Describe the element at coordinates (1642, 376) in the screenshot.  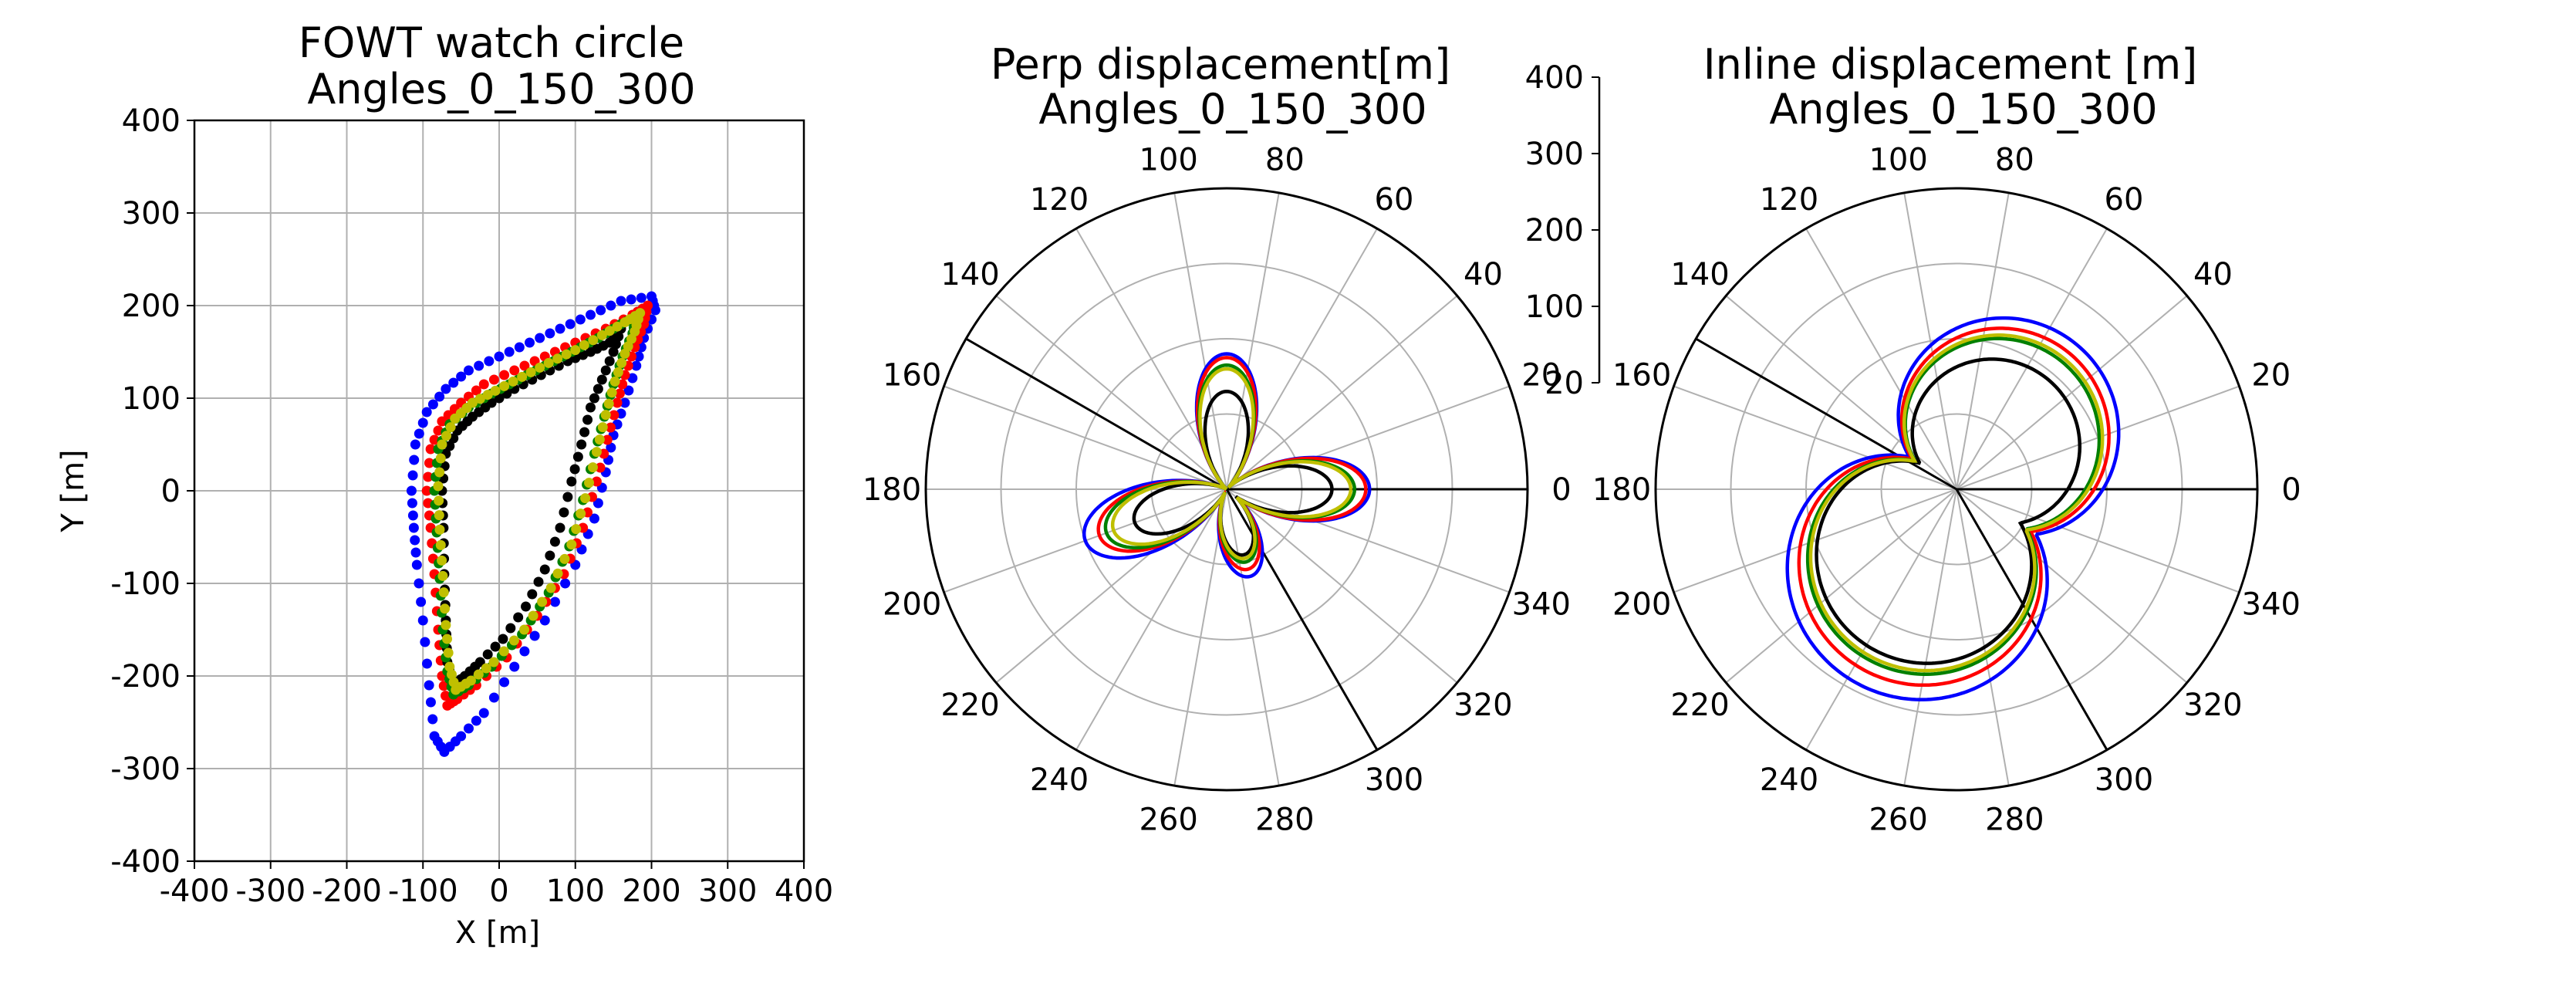
I see `theta-tick-label: 160` at that location.